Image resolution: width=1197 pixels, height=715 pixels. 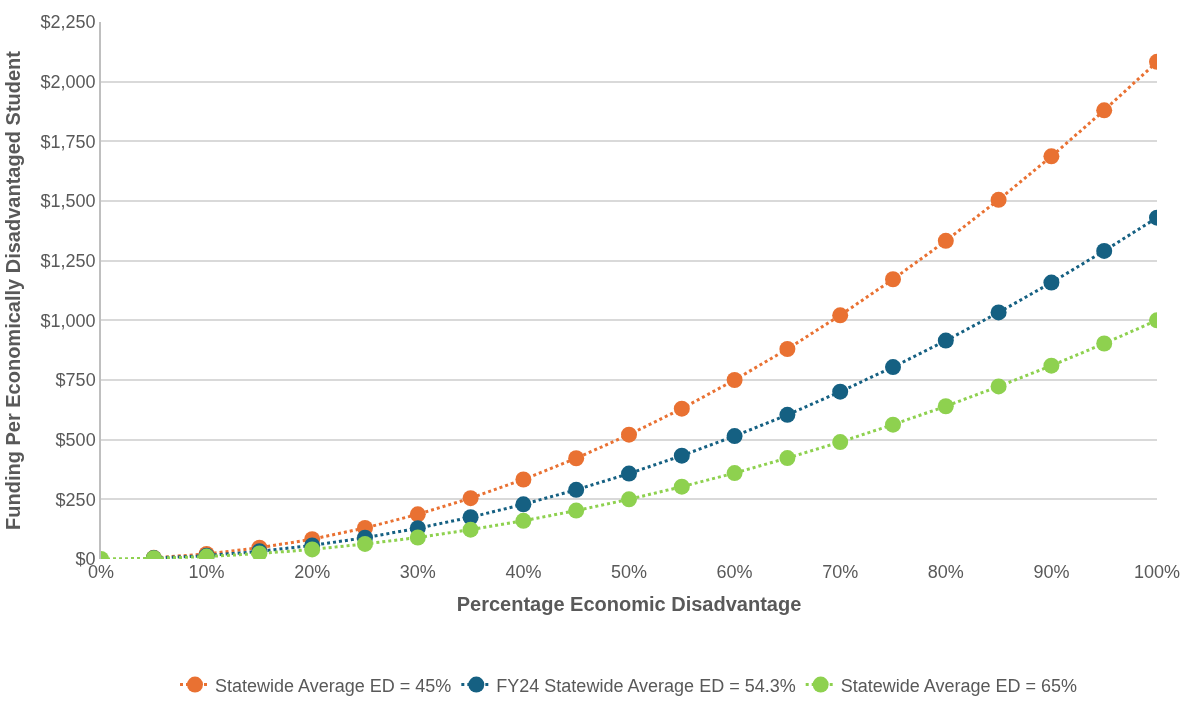 What do you see at coordinates (68, 81) in the screenshot?
I see `y-tick-label: $2,000` at bounding box center [68, 81].